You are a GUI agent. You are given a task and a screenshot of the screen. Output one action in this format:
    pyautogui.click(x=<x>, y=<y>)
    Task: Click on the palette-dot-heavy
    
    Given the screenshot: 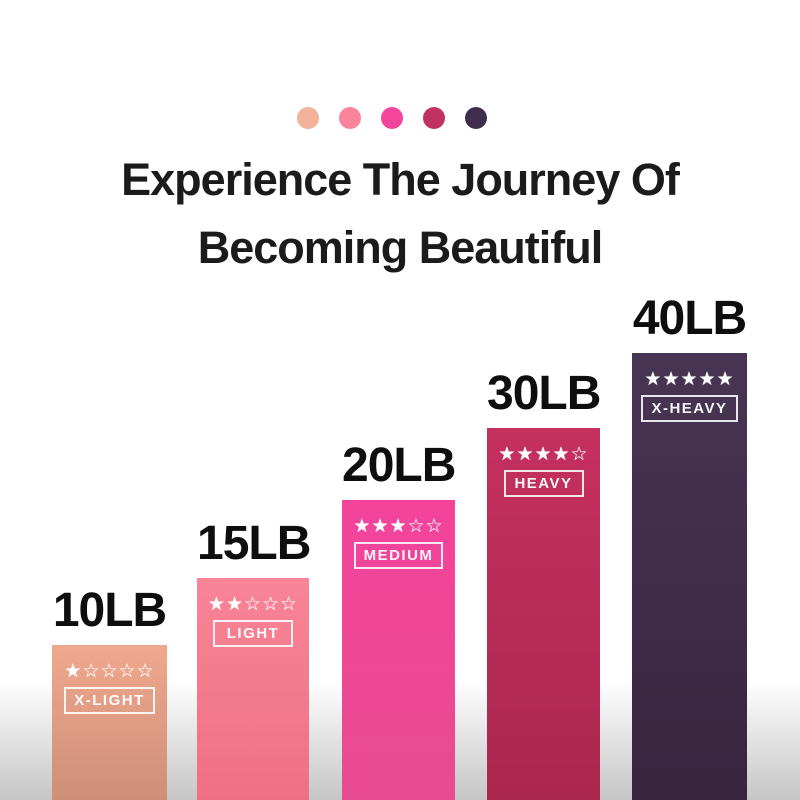 What is the action you would take?
    pyautogui.click(x=434, y=118)
    